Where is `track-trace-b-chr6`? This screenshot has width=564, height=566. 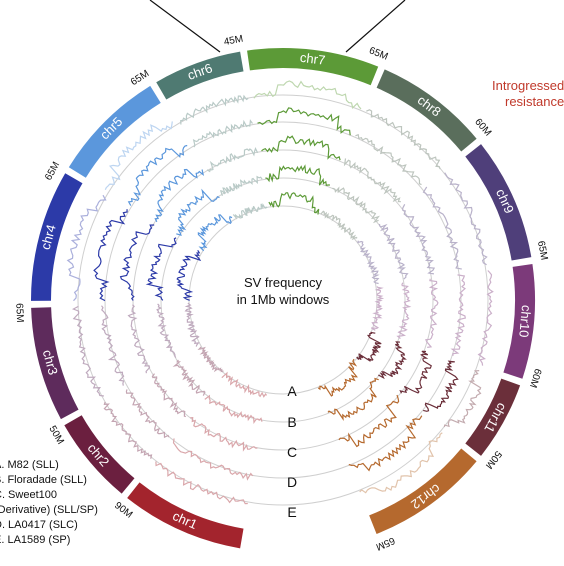
track-trace-b-chr6 is located at coordinates (222, 133).